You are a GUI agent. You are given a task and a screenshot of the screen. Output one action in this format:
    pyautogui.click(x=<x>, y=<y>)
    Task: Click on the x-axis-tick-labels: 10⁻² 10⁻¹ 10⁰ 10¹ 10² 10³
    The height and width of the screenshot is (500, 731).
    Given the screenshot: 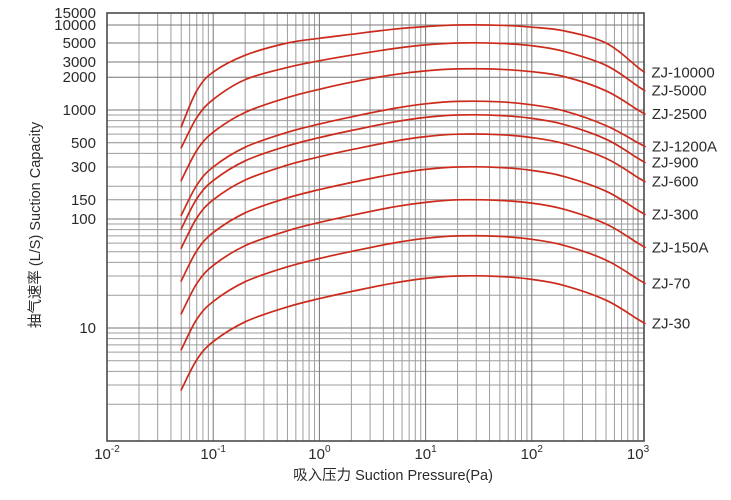 What is the action you would take?
    pyautogui.click(x=371, y=453)
    